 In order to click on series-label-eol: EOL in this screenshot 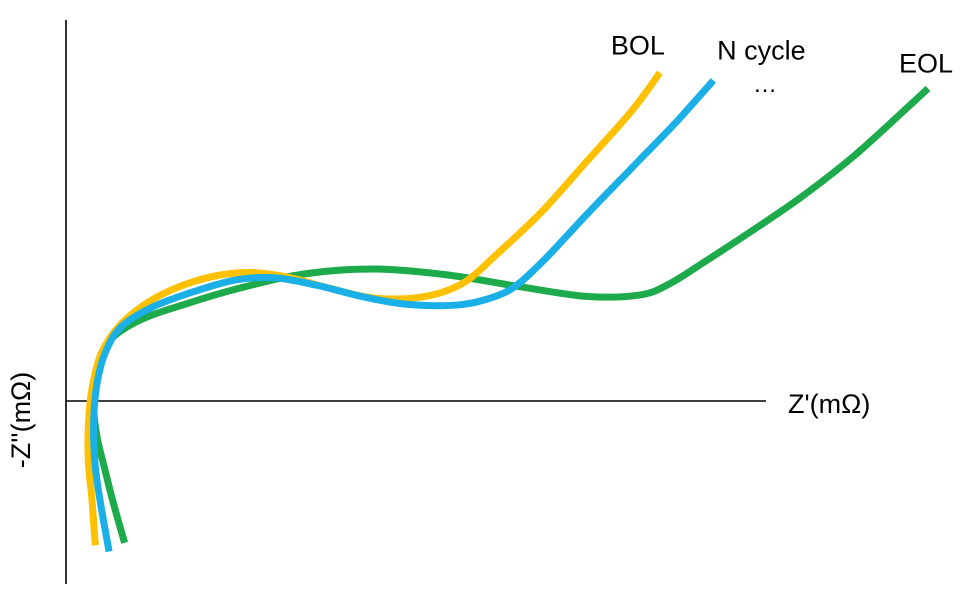, I will do `click(926, 63)`.